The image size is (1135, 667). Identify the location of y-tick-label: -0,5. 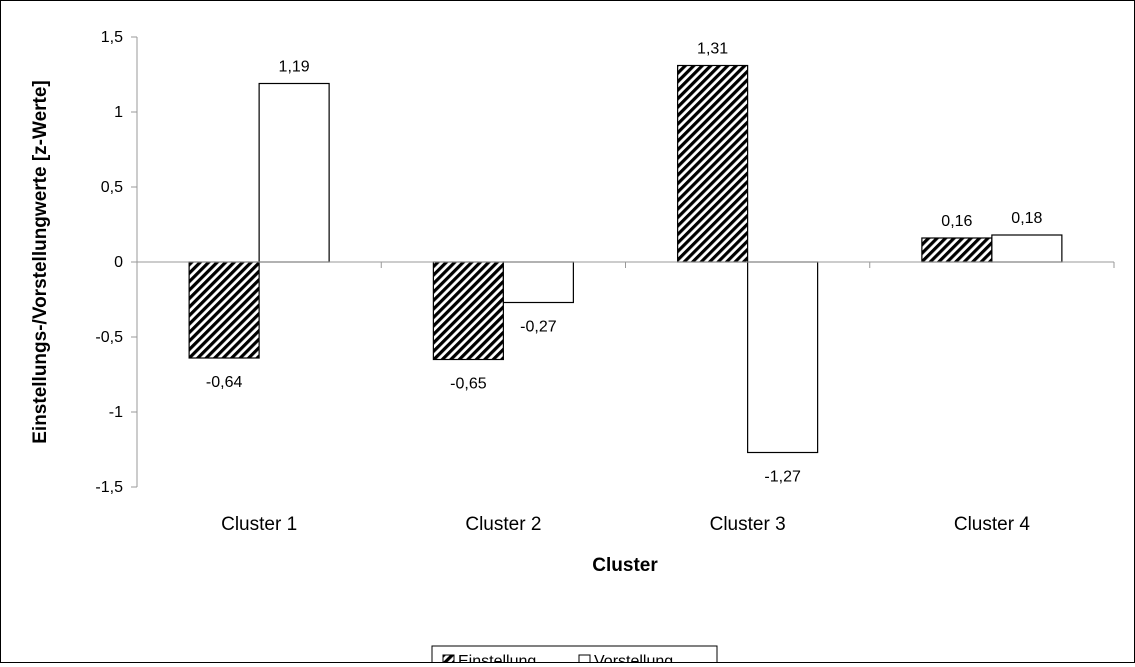
(109, 337).